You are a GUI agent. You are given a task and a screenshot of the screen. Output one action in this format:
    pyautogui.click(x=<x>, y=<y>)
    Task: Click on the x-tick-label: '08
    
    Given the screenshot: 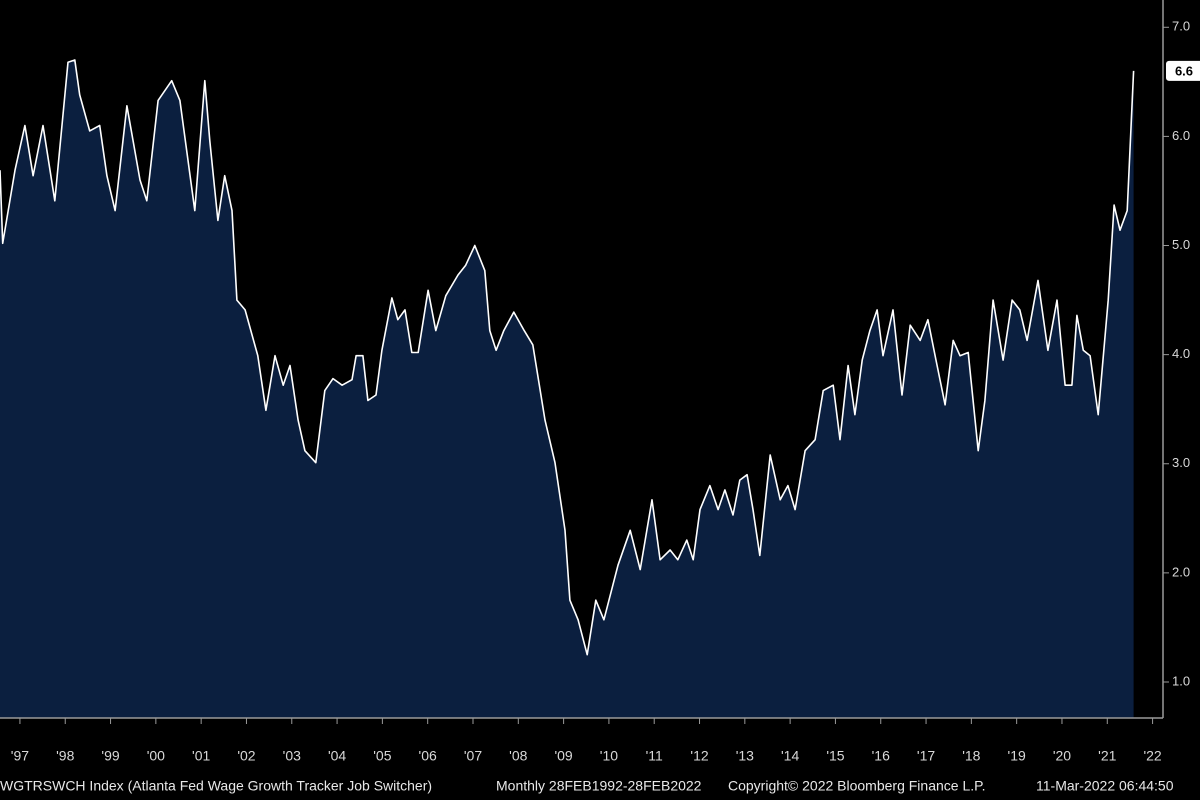 What is the action you would take?
    pyautogui.click(x=518, y=756)
    